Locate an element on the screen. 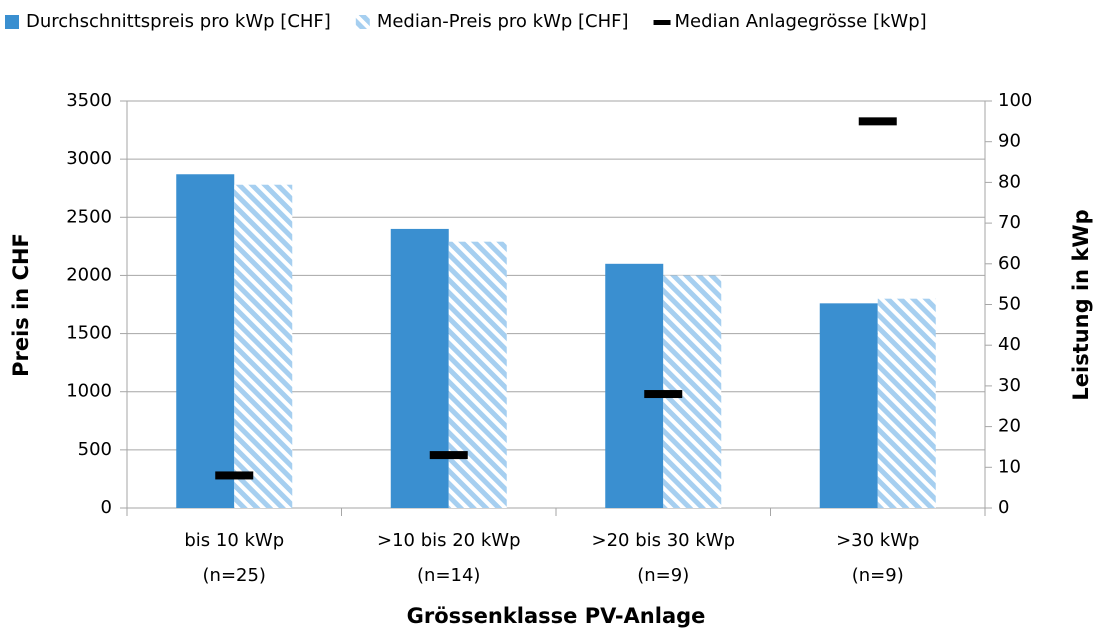 This screenshot has width=1102, height=632. y2-tick-label: 40 is located at coordinates (1009, 344).